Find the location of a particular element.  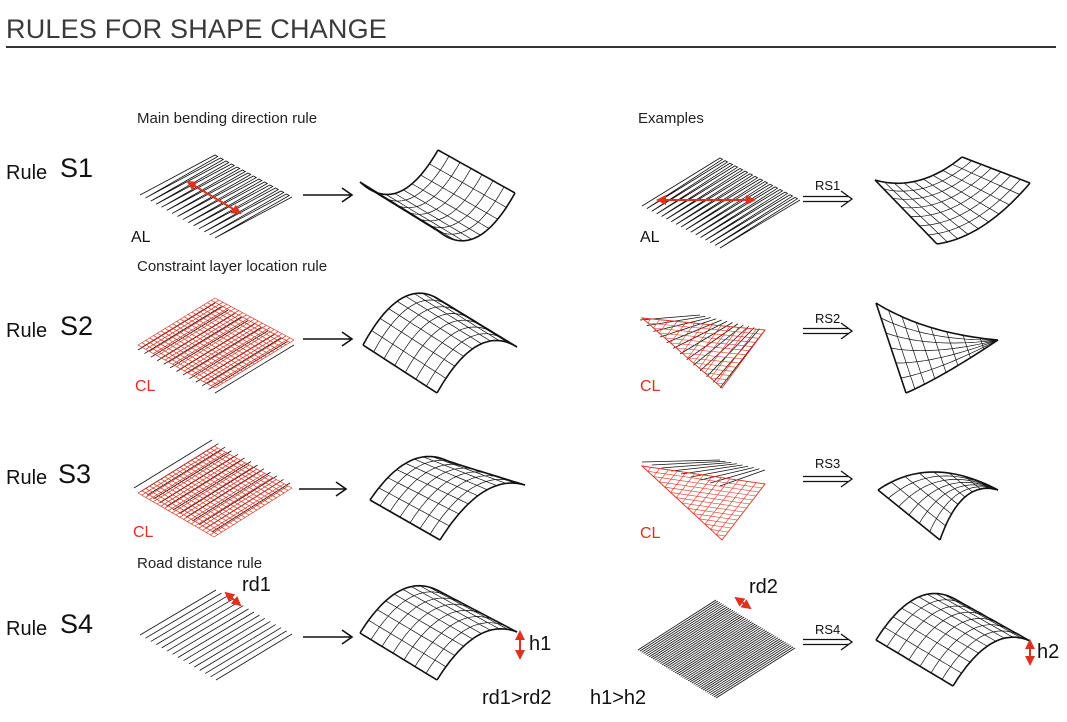

al-layer-s1-zigzag is located at coordinates (216, 196).